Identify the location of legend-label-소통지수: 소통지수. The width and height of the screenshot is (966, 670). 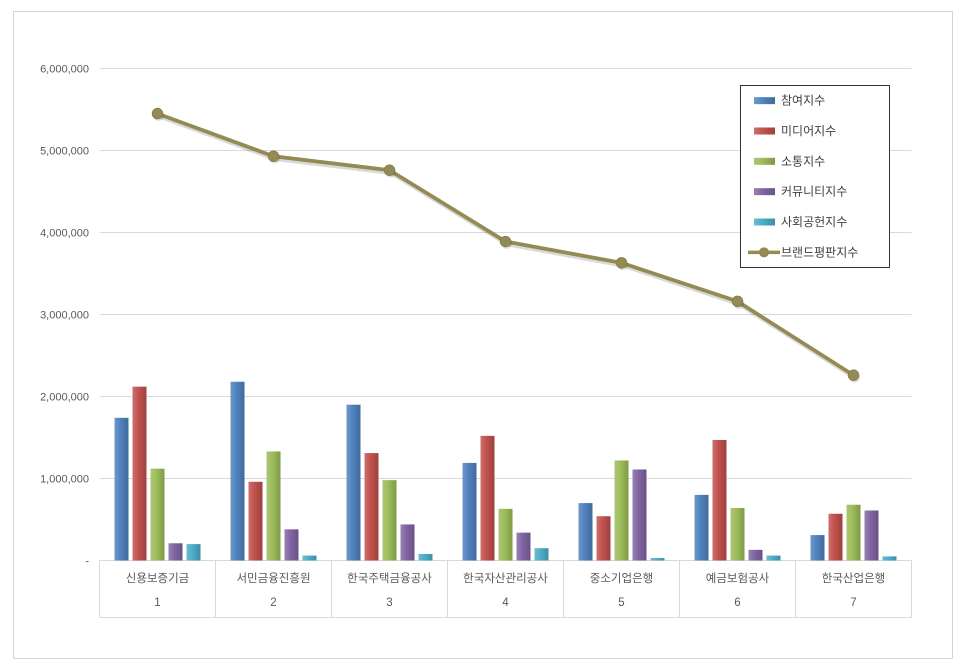
(803, 161).